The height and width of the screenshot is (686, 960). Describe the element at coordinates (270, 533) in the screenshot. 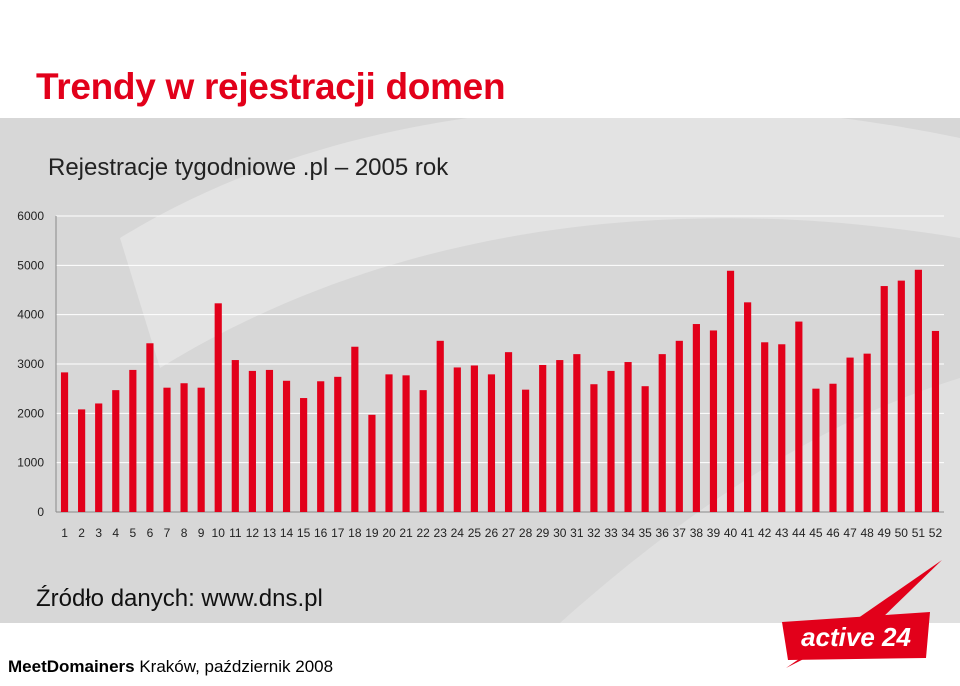

I see `x-tick-label: 13` at that location.